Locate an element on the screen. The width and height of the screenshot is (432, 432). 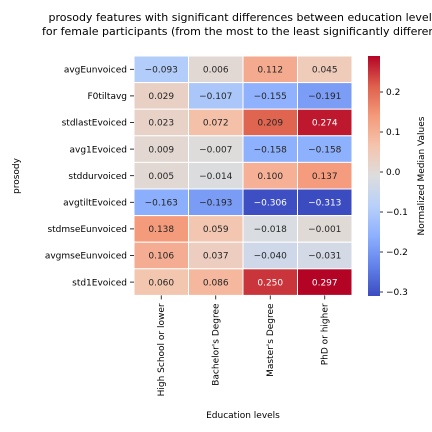
row-label: avgtiltEvoiced is located at coordinates (95, 204).